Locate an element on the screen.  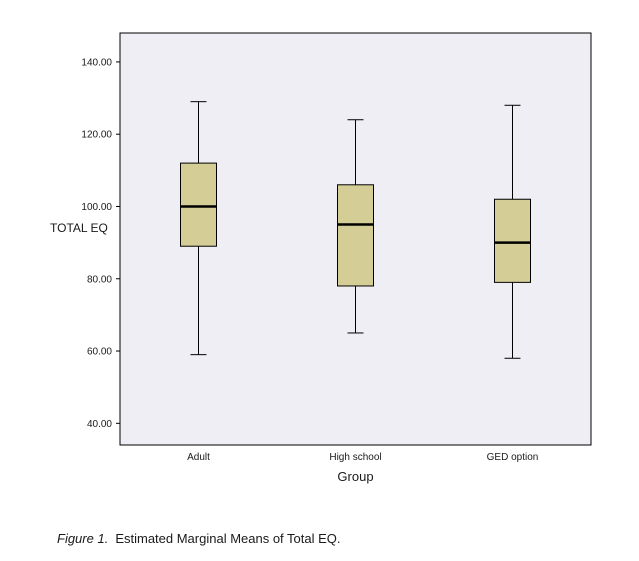
x-tick-label: GED option is located at coordinates (513, 457).